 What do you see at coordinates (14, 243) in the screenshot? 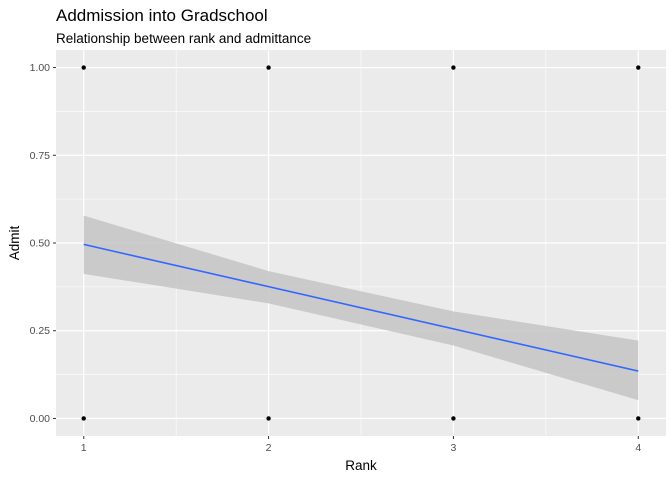
I see `y-axis-title: Admit` at bounding box center [14, 243].